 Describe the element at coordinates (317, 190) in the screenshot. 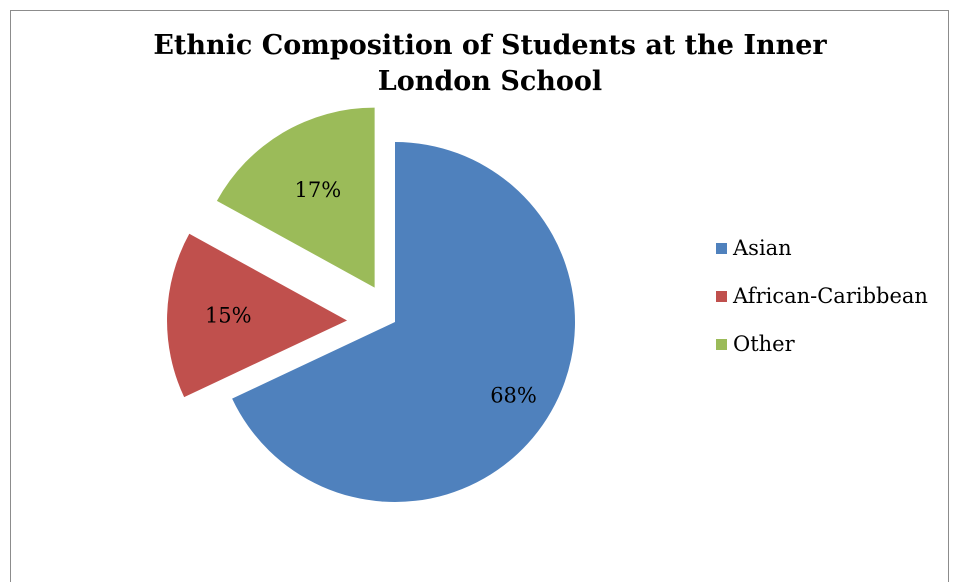

I see `data-label-other: 17%` at that location.